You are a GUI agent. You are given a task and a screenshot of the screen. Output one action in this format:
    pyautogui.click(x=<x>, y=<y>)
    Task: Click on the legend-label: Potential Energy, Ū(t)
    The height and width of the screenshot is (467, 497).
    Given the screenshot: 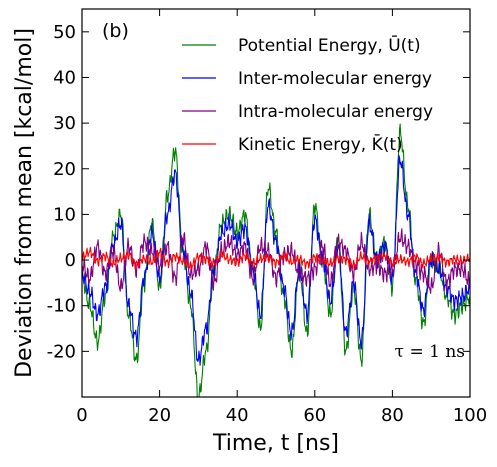 What is the action you would take?
    pyautogui.click(x=329, y=45)
    